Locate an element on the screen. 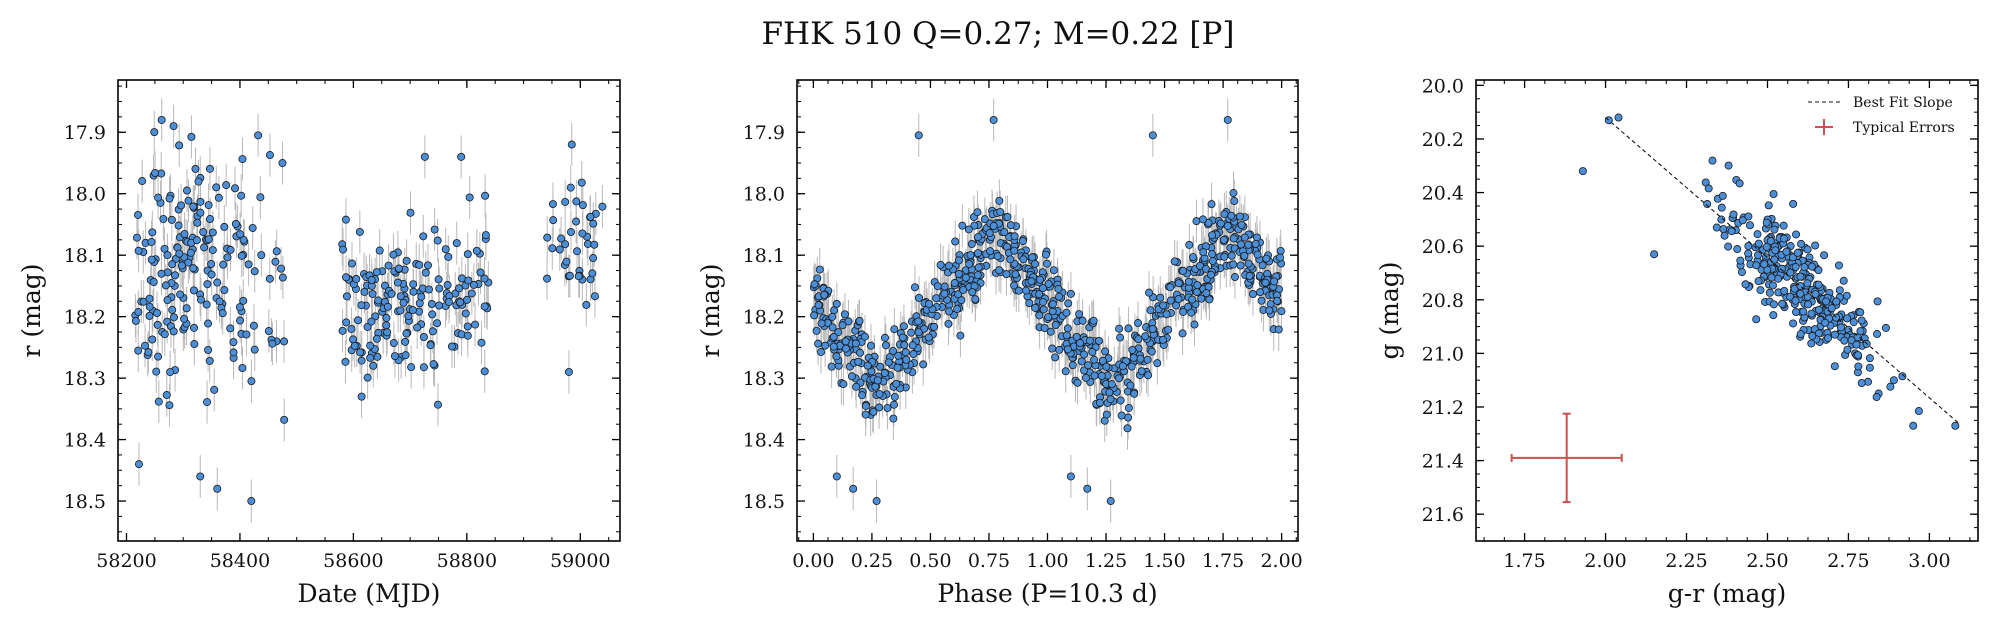 Image resolution: width=1997 pixels, height=632 pixels. x-tick-label: 59000 is located at coordinates (580, 561).